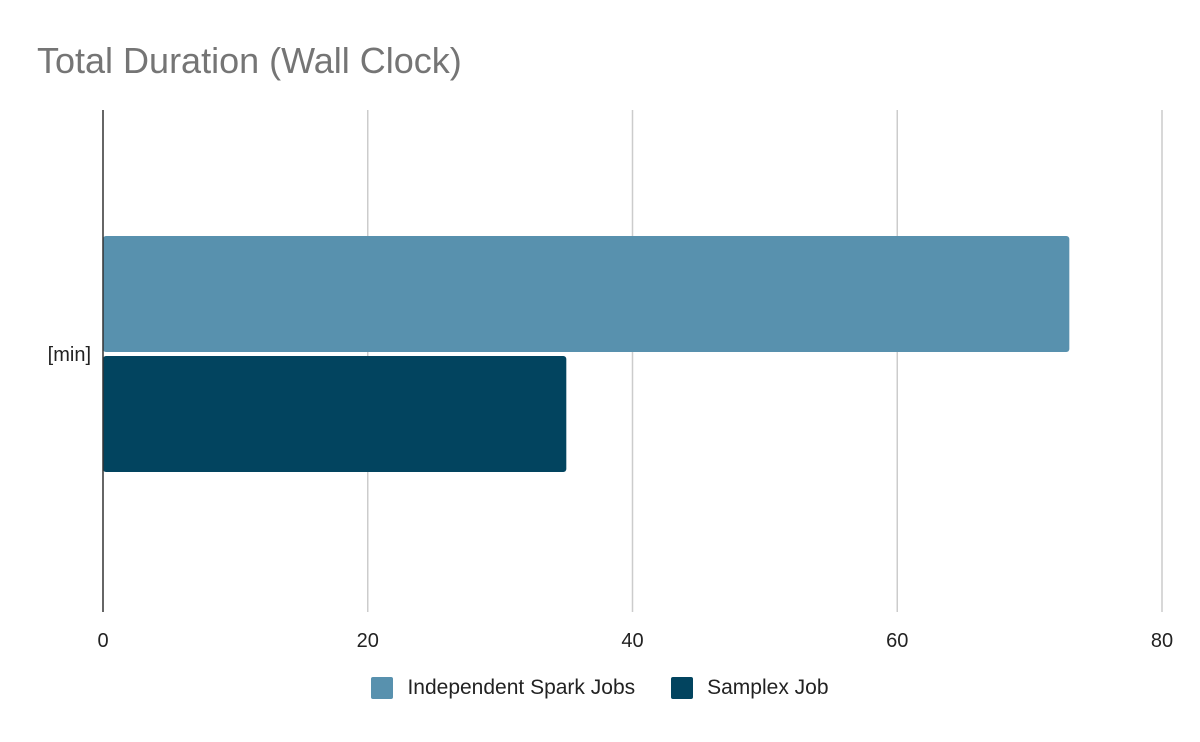  What do you see at coordinates (382, 688) in the screenshot?
I see `legend-swatch-independent-spark-jobs` at bounding box center [382, 688].